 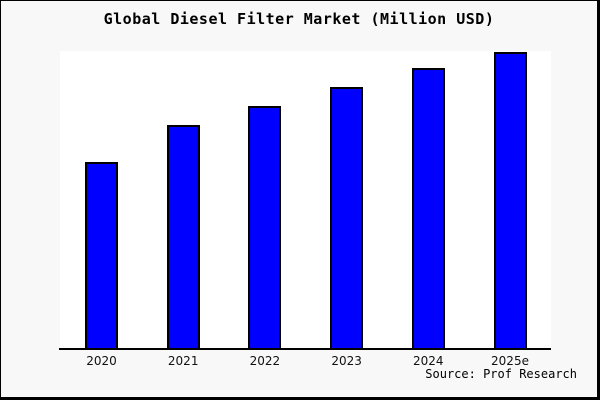 I want to click on x-tick-label-2023: 2023, so click(x=346, y=361).